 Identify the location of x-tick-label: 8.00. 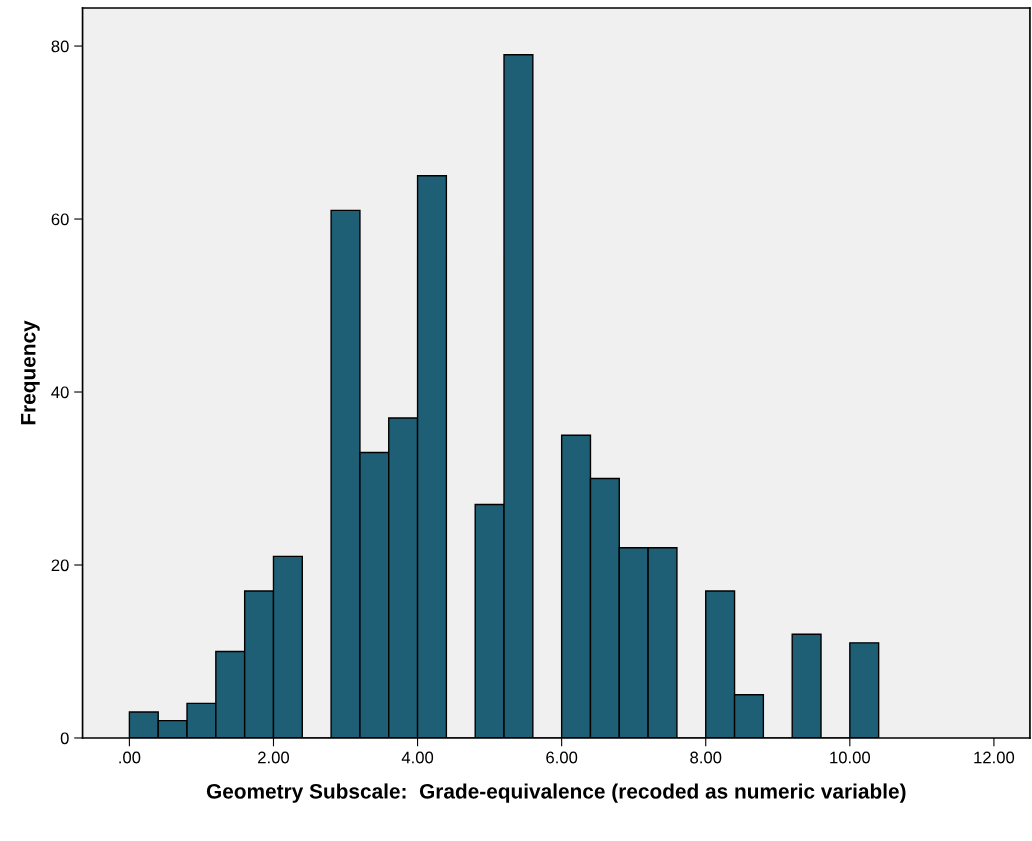
(706, 757).